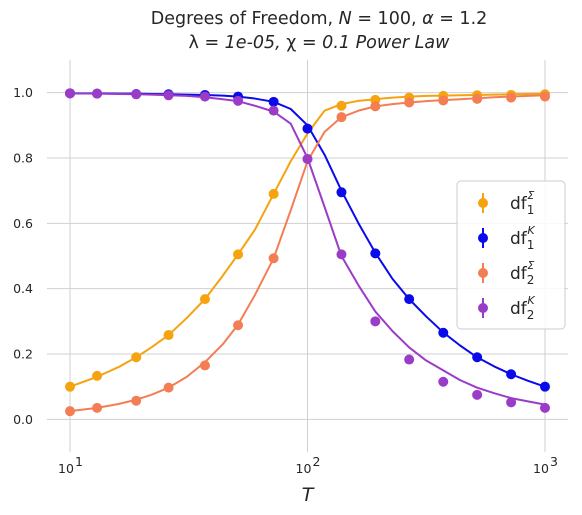  Describe the element at coordinates (461, 19) in the screenshot. I see `title-segment: = 1.2` at that location.